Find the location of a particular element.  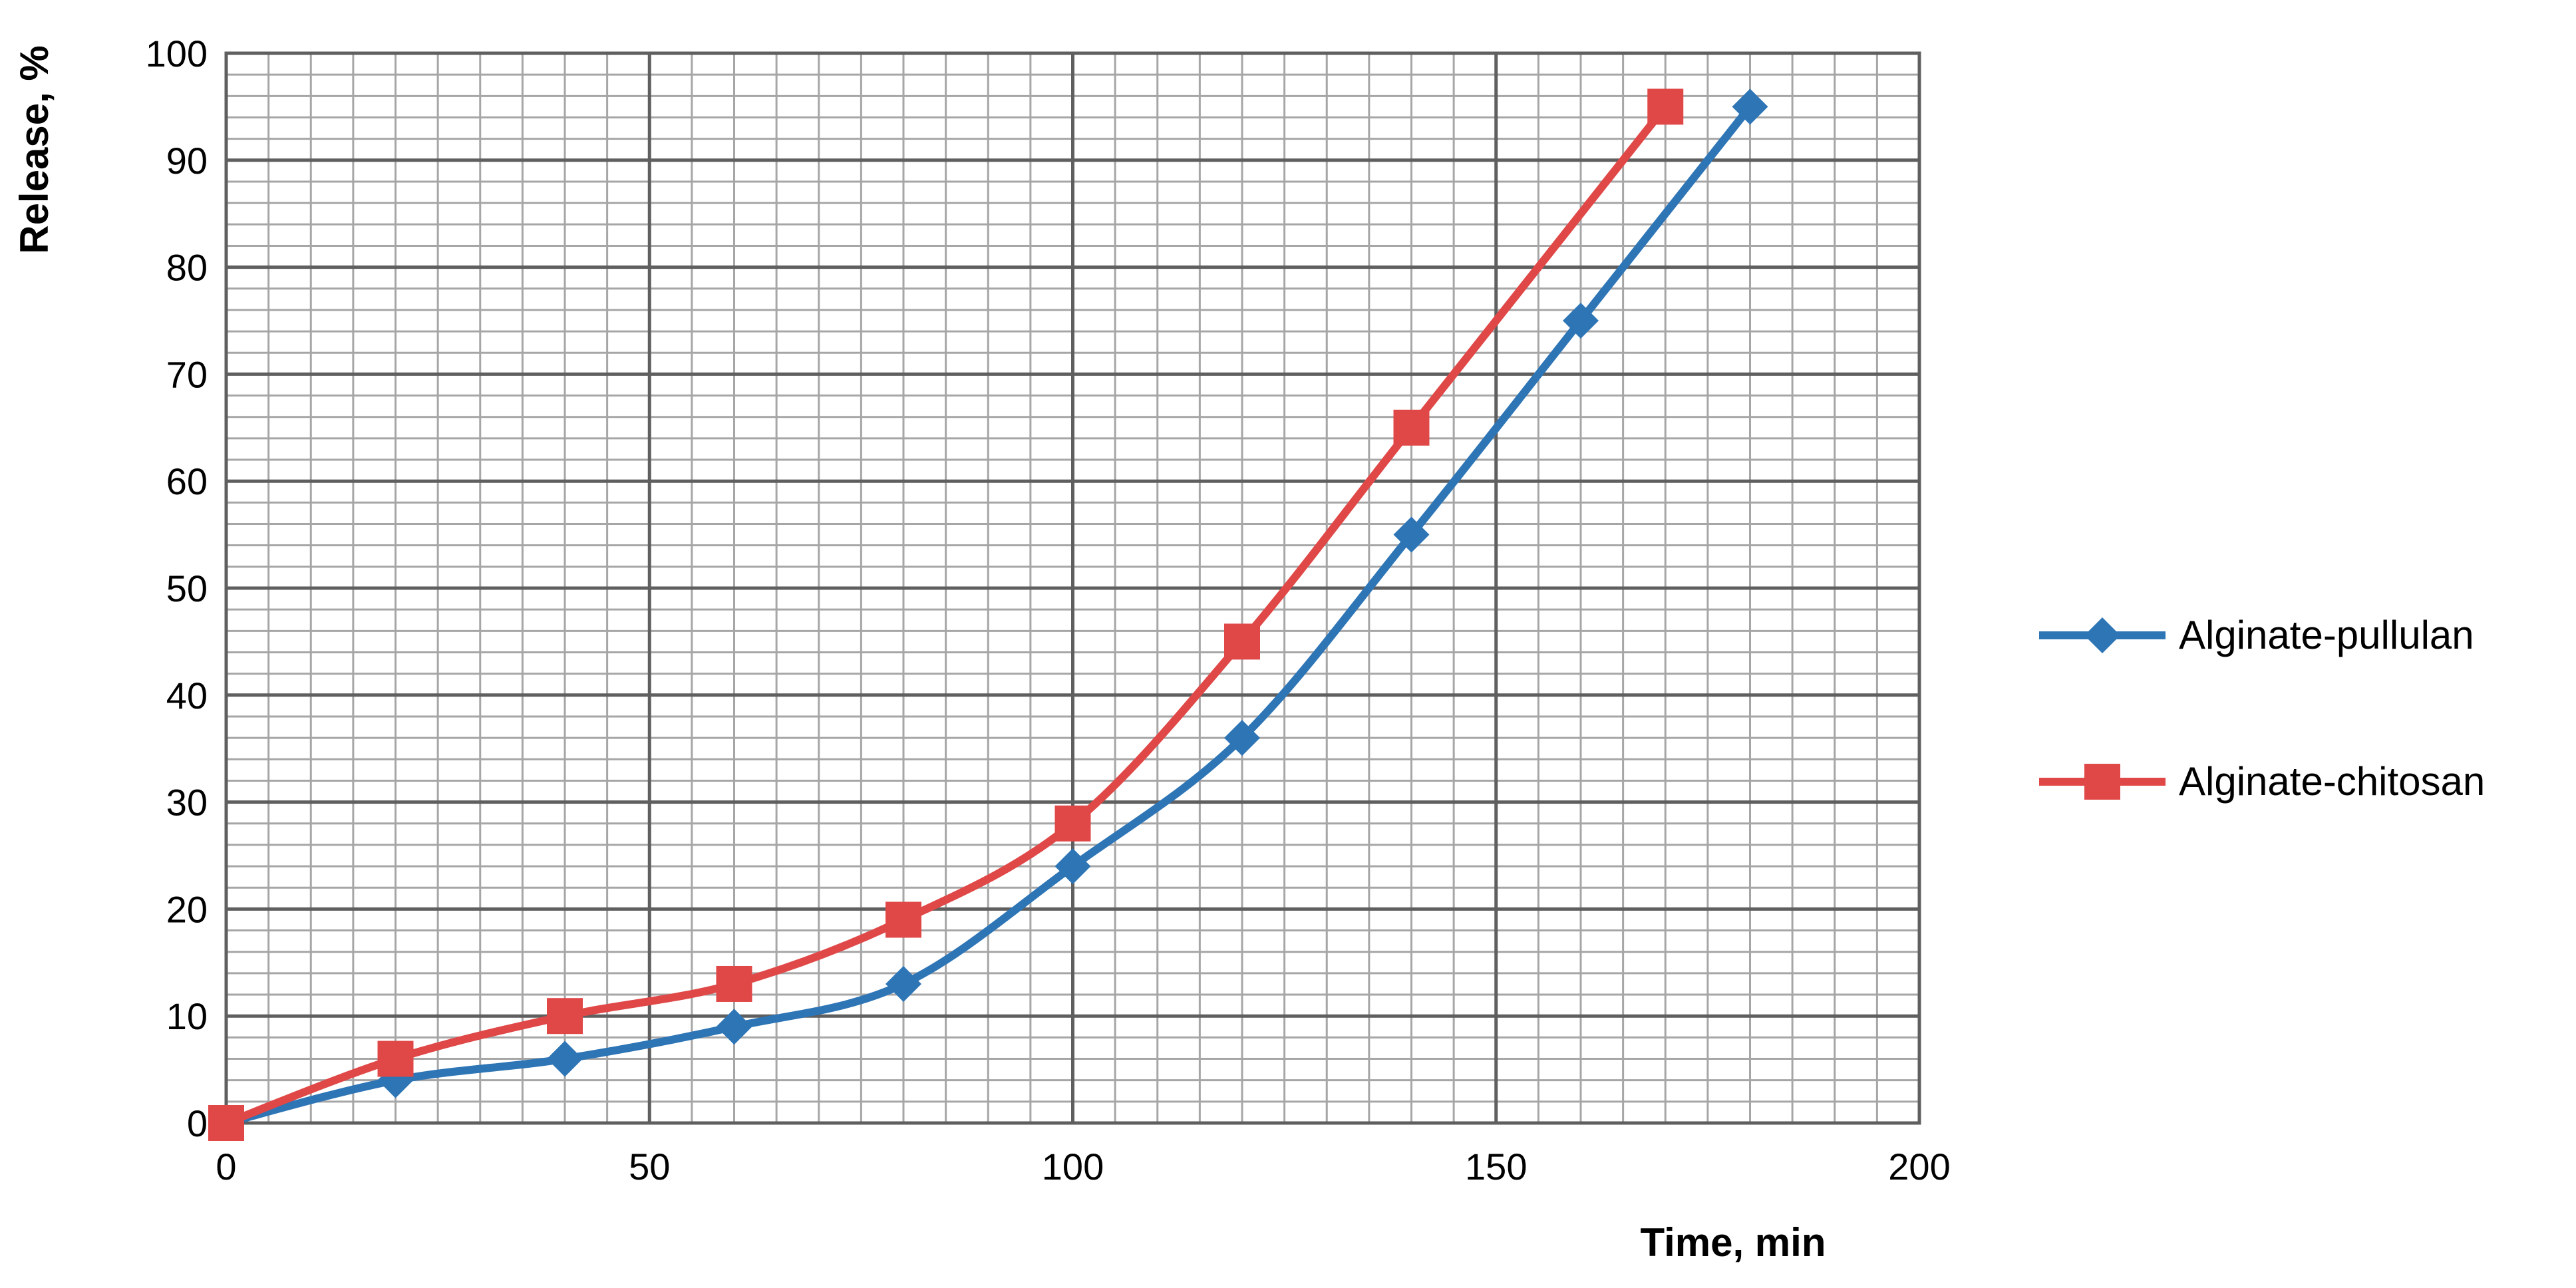

x-tick-label: 150 is located at coordinates (1496, 1167).